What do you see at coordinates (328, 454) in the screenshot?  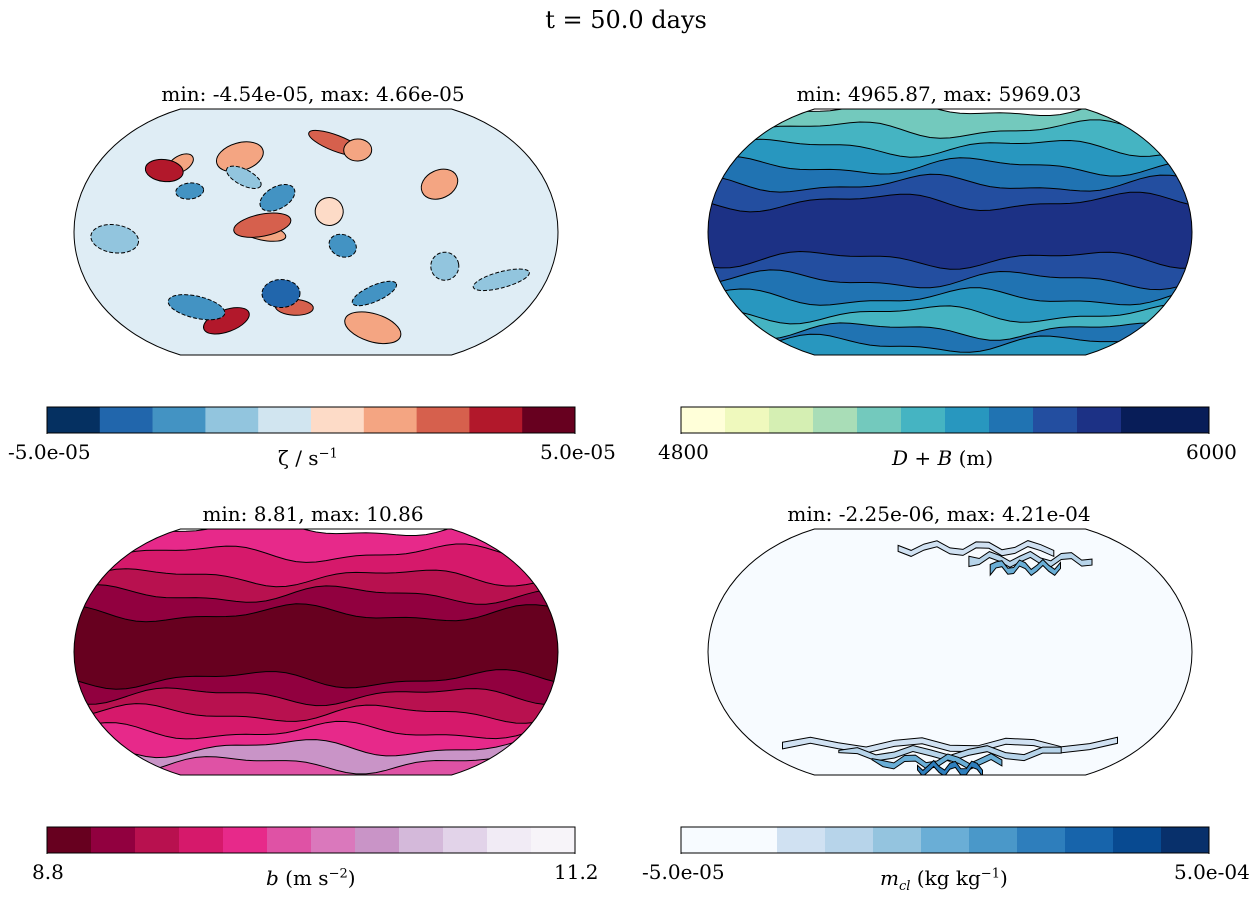 I see `vorticity-label-exponent: −1` at bounding box center [328, 454].